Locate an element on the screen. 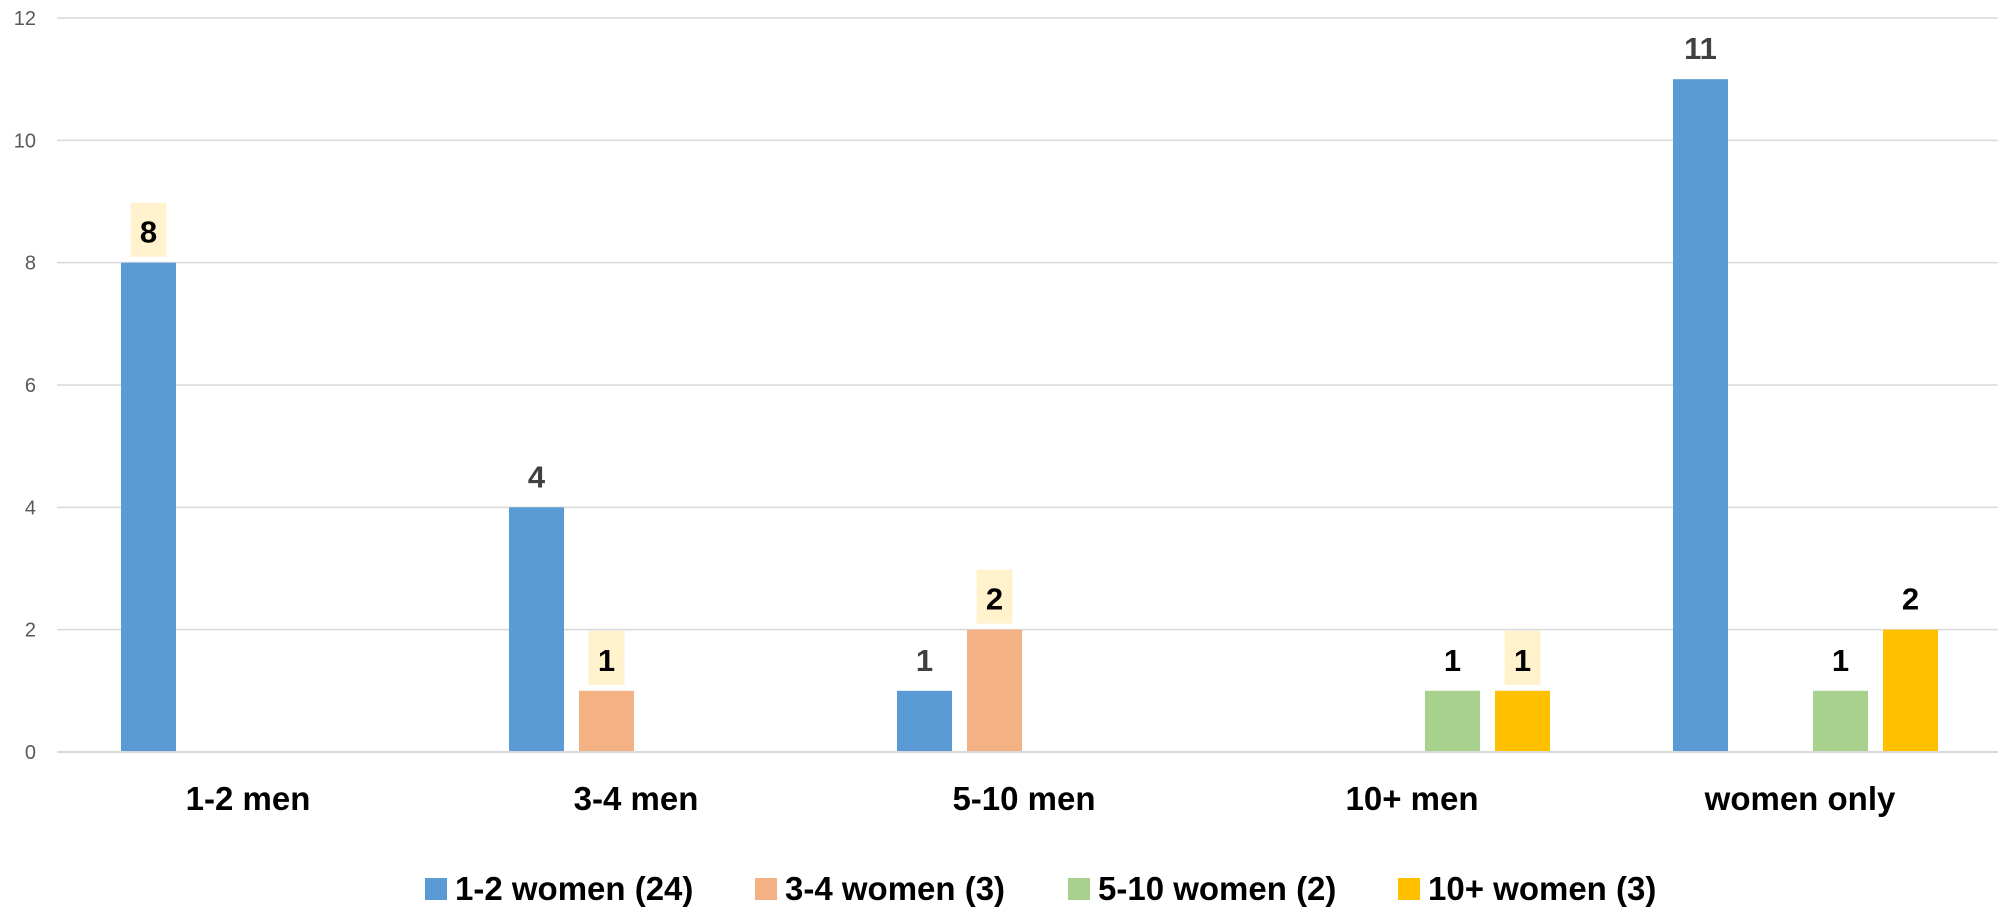 The width and height of the screenshot is (2003, 910). data-label: 11 is located at coordinates (1700, 48).